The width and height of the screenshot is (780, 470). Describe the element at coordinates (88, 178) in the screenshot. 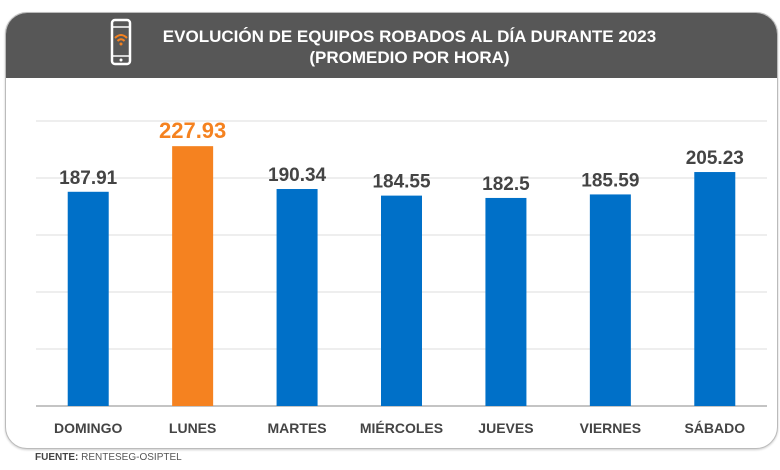

I see `data-label: 187.91` at that location.